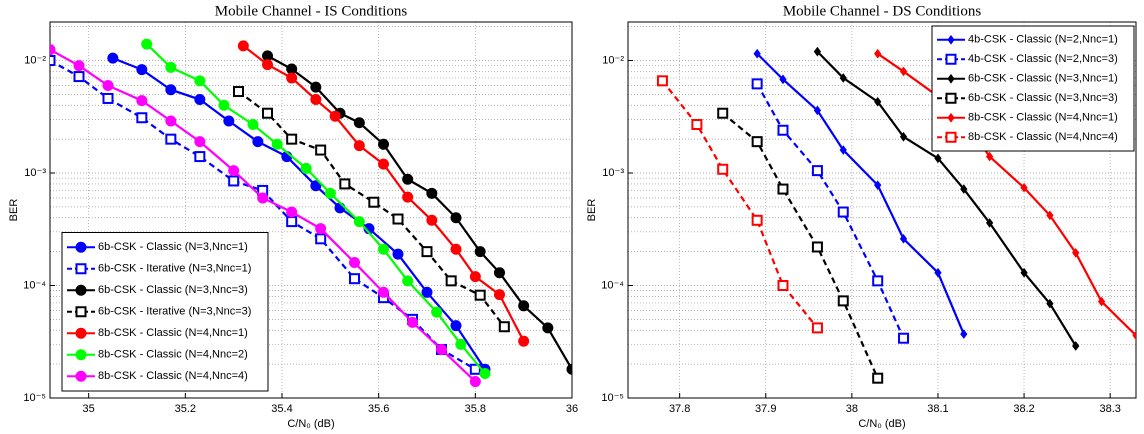 The height and width of the screenshot is (434, 1144). Describe the element at coordinates (1043, 59) in the screenshot. I see `legend-label: 4b-CSK - Classic (N=2,Nnc=3)` at that location.